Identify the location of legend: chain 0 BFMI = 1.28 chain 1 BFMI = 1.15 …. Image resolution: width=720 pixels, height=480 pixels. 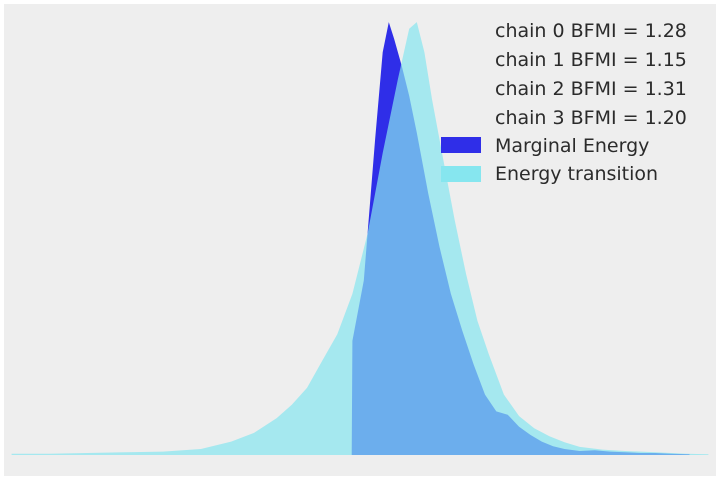
(564, 102).